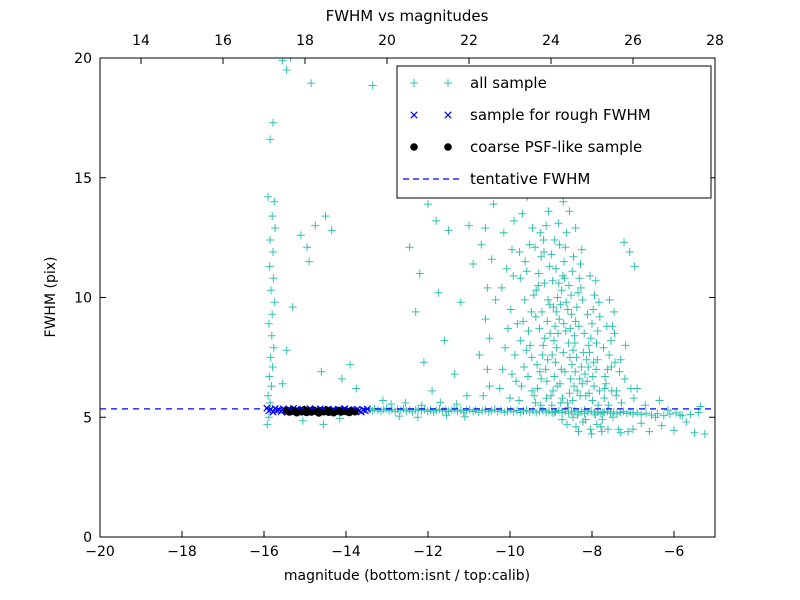 This screenshot has width=800, height=600. What do you see at coordinates (87, 538) in the screenshot?
I see `y-tick-label: 0` at bounding box center [87, 538].